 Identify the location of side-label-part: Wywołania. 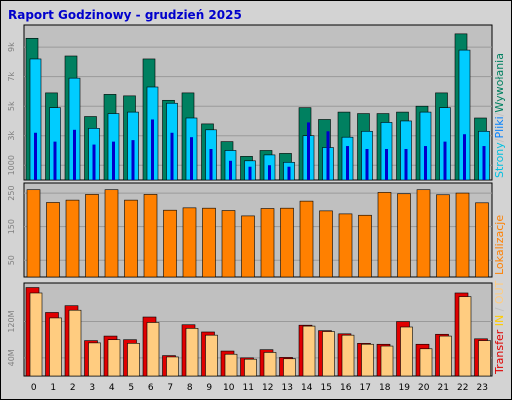
(499, 83).